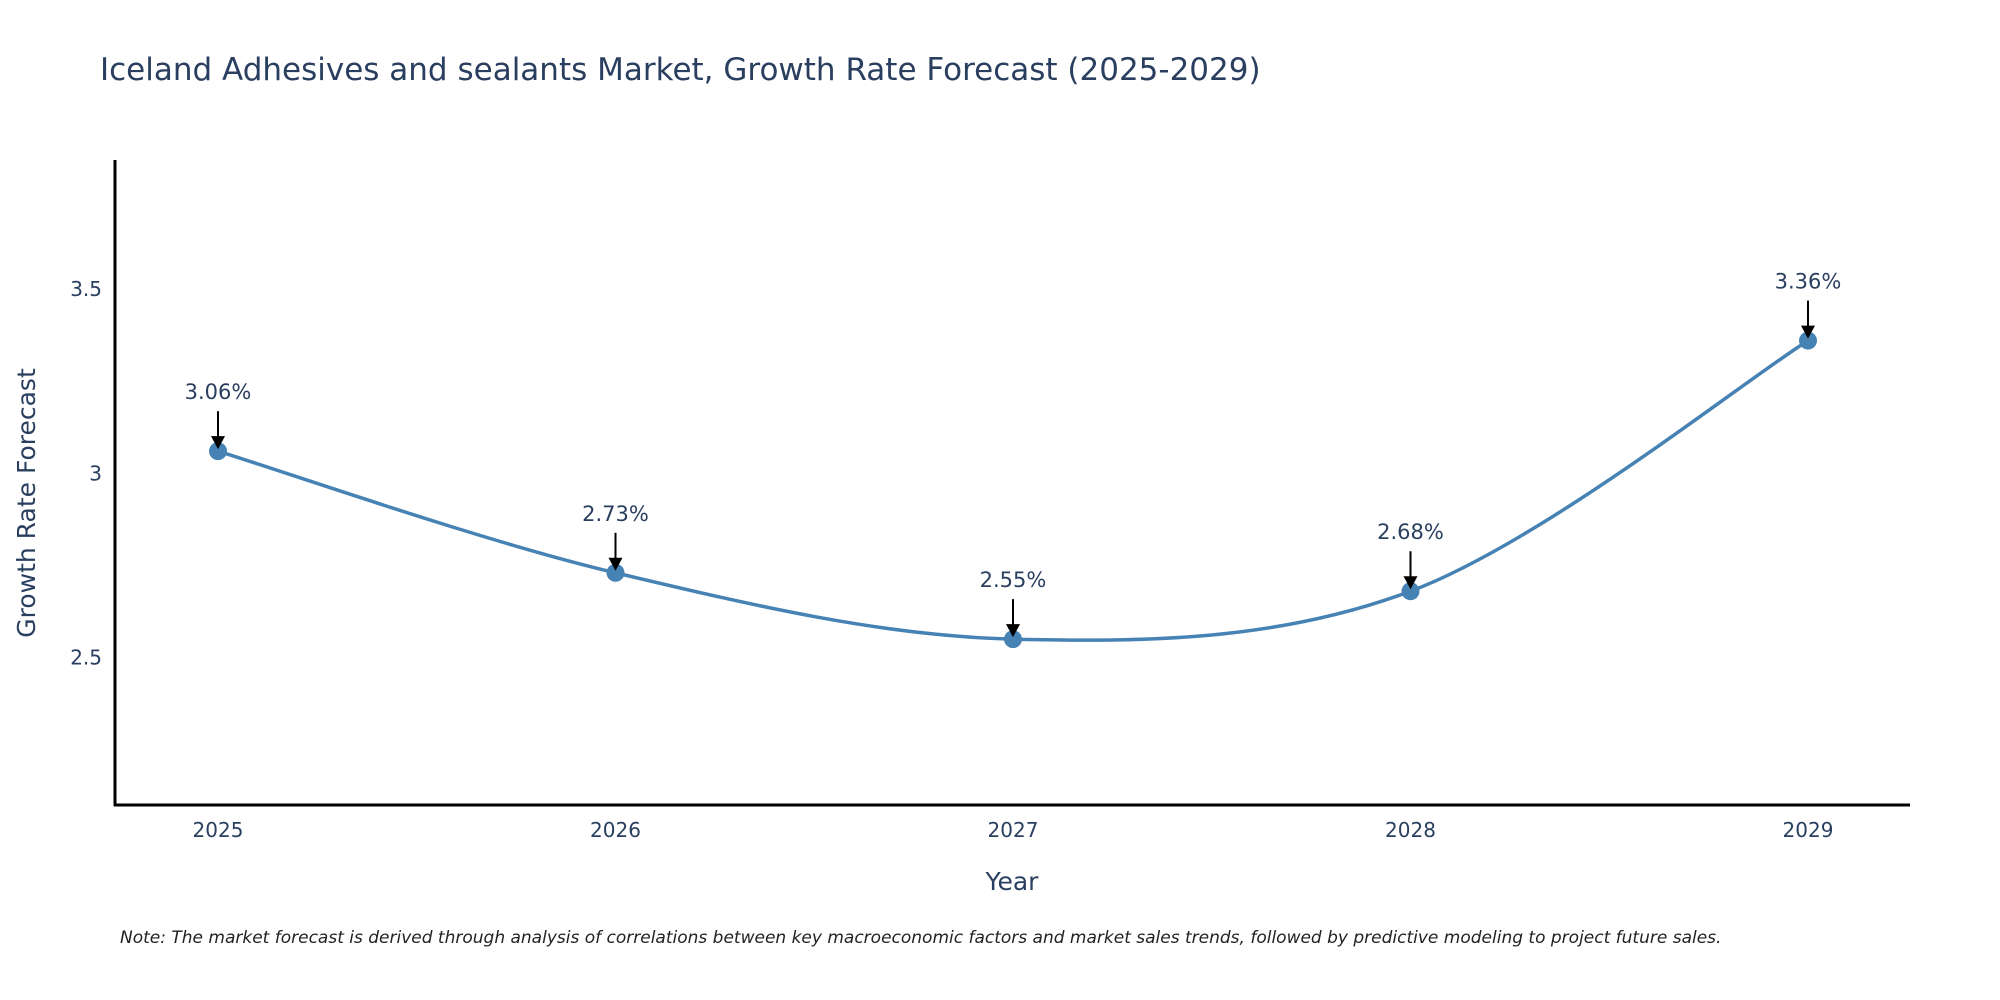  I want to click on x-tick-label: 2026, so click(615, 830).